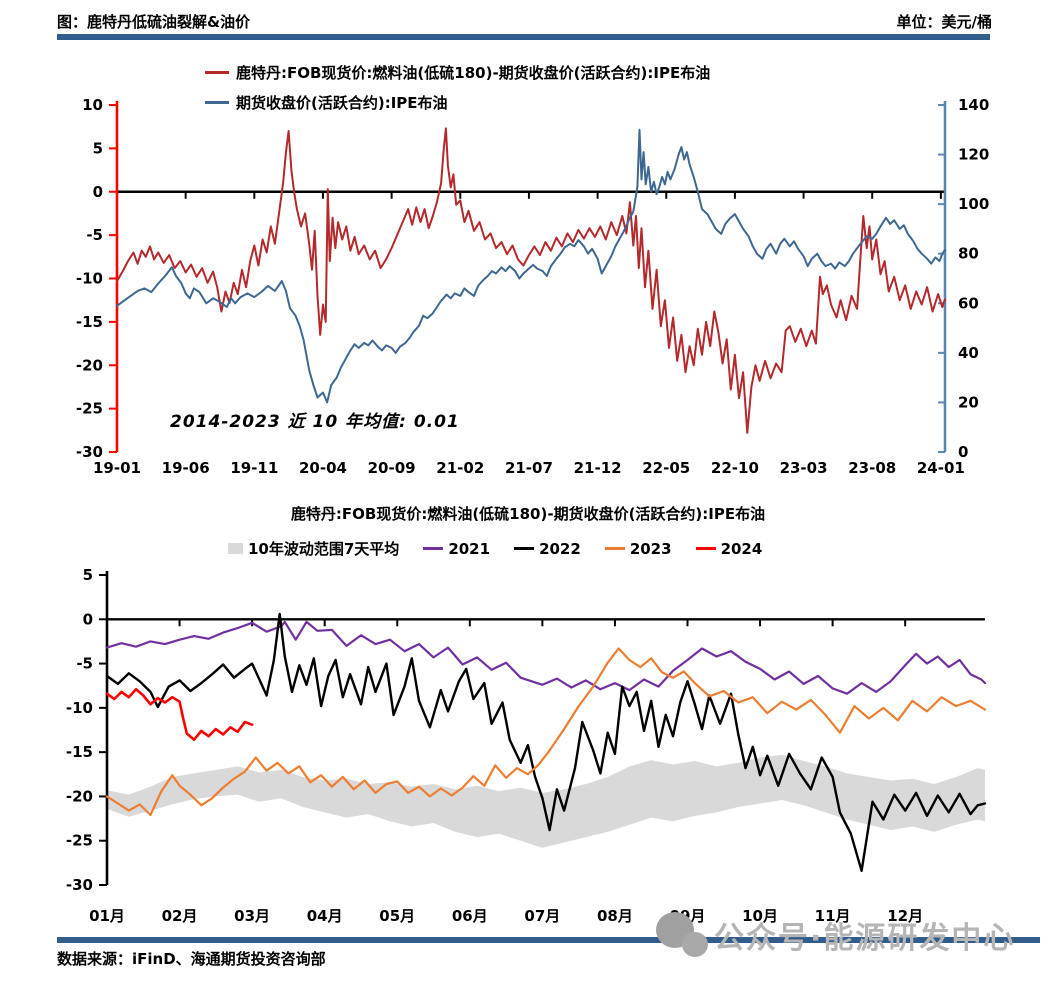 The height and width of the screenshot is (1003, 1056). What do you see at coordinates (735, 468) in the screenshot?
I see `axis-tick-label: 22-10` at bounding box center [735, 468].